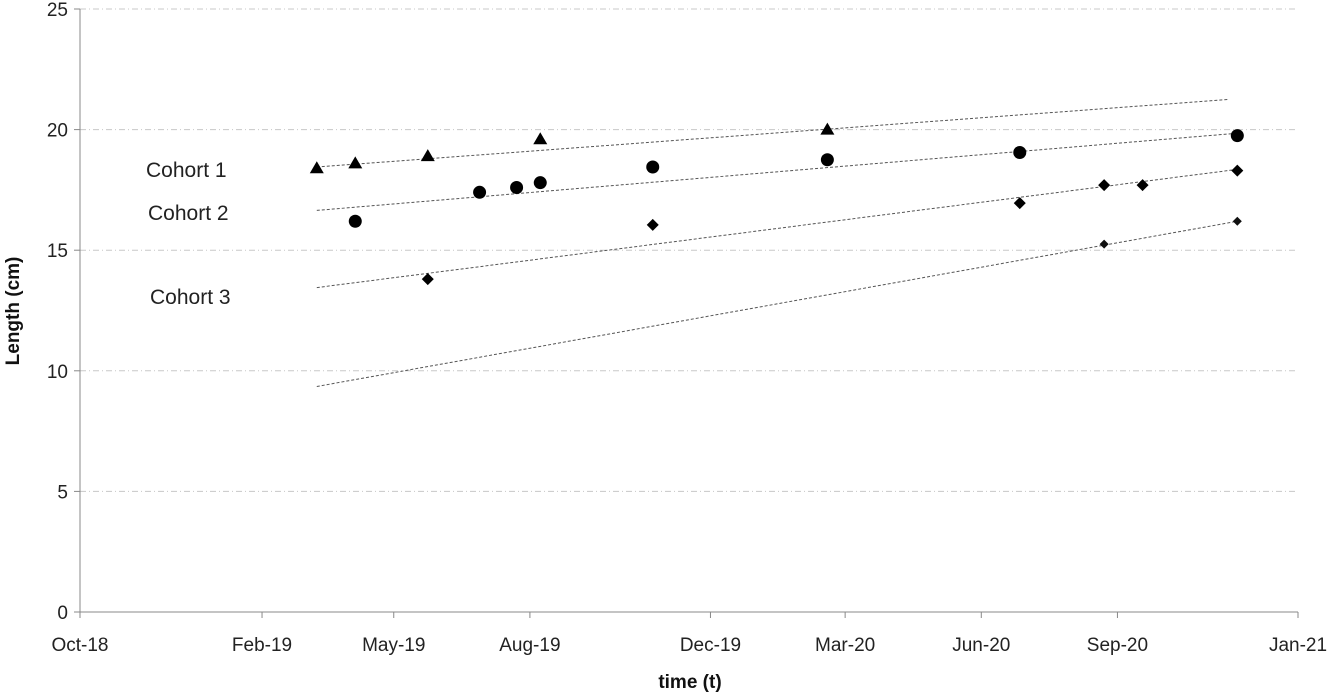 The height and width of the screenshot is (693, 1331). What do you see at coordinates (845, 645) in the screenshot?
I see `x-tick-label: Mar-20` at bounding box center [845, 645].